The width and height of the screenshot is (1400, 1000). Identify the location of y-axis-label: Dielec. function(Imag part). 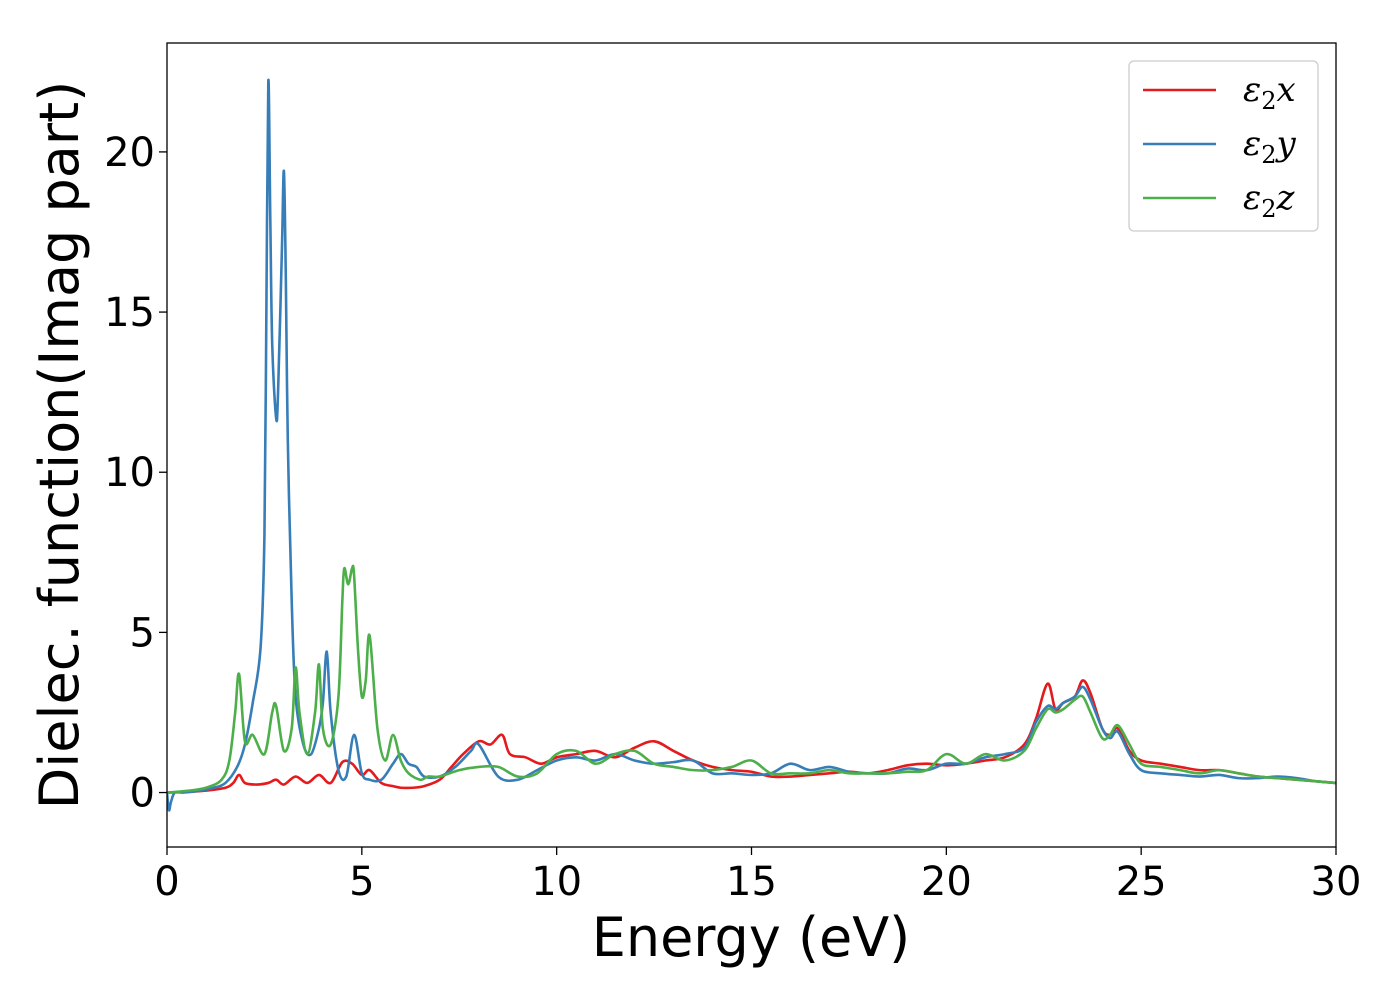
(59, 445).